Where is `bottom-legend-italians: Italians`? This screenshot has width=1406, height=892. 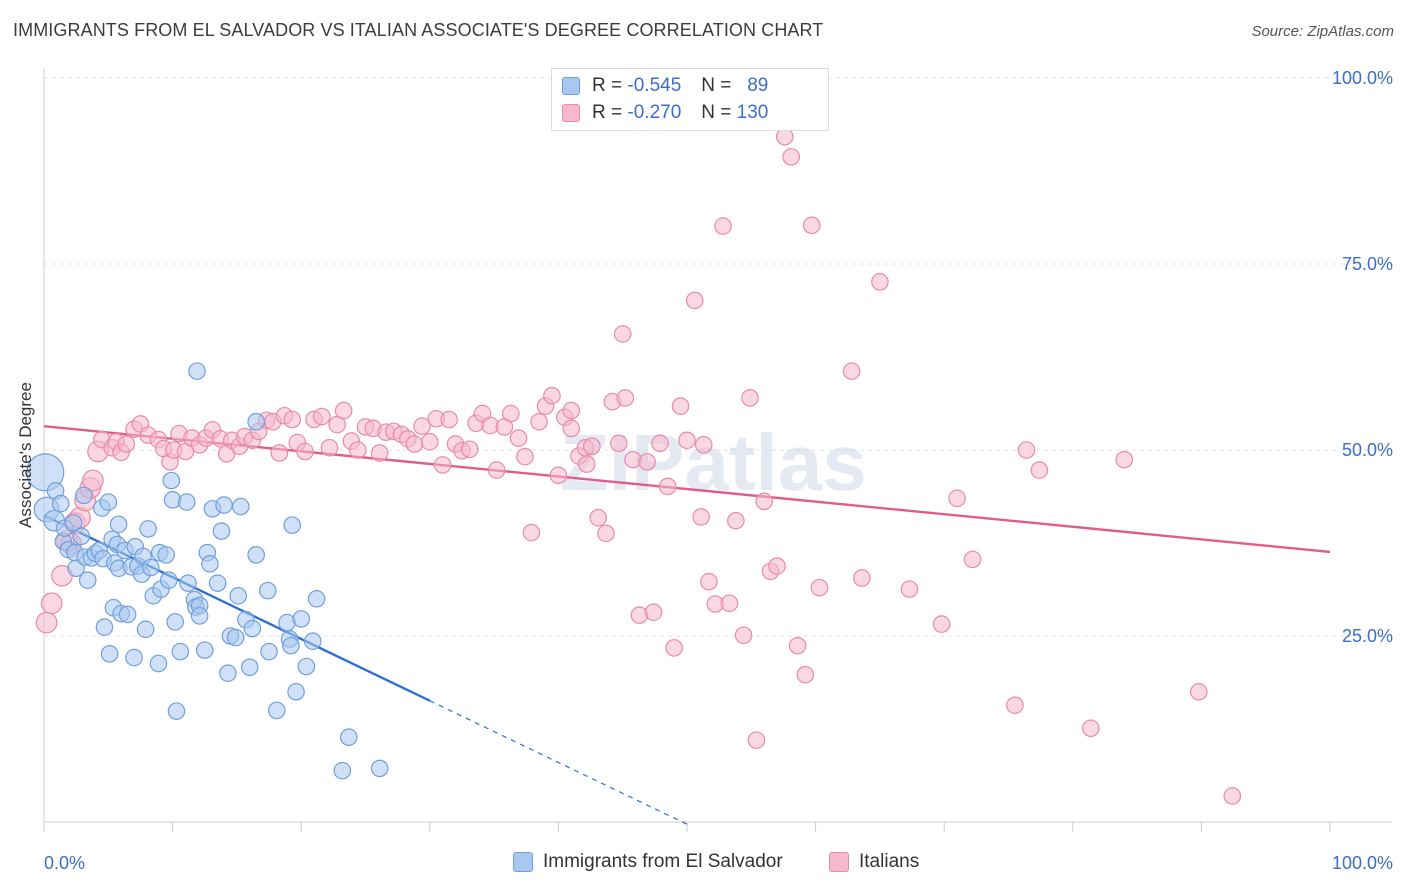
bottom-legend-italians: Italians is located at coordinates (874, 862).